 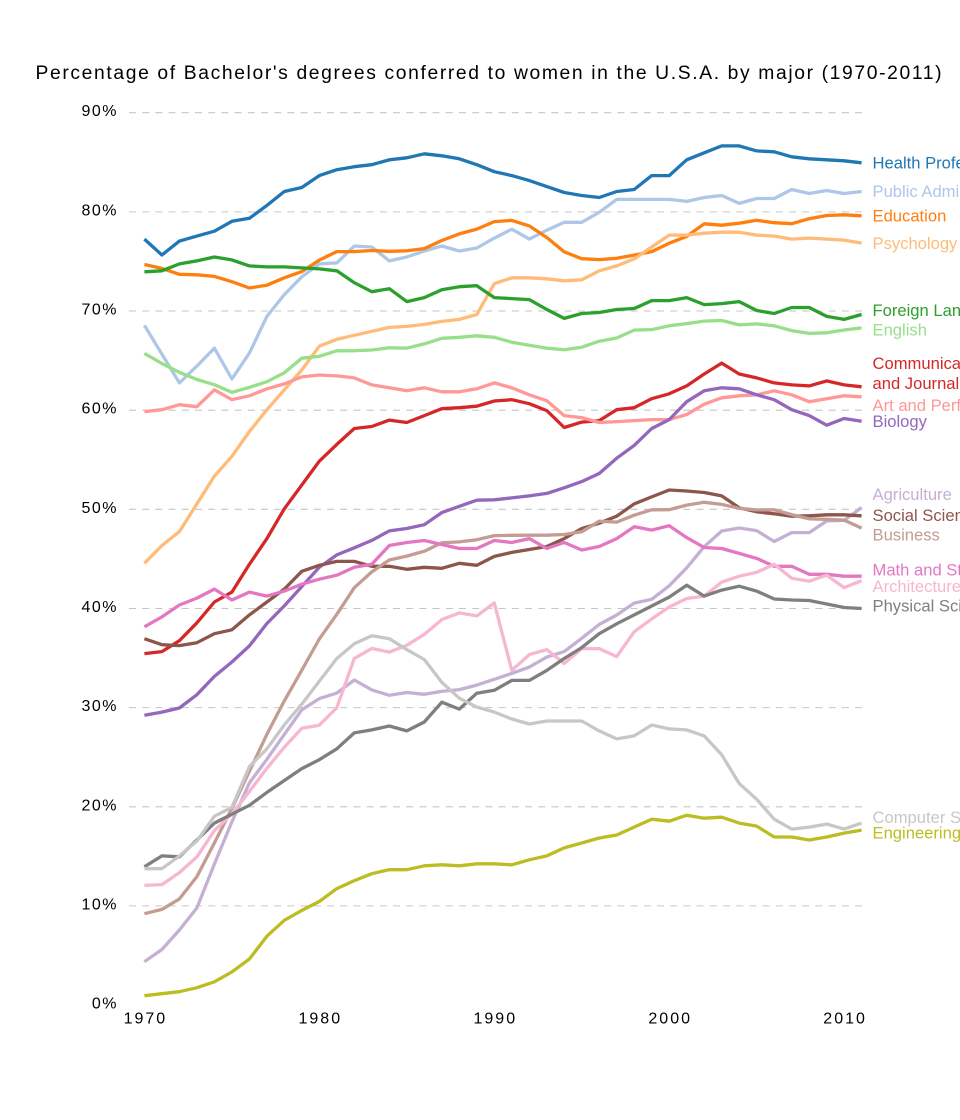 What do you see at coordinates (99, 210) in the screenshot?
I see `svg-text: 80%` at bounding box center [99, 210].